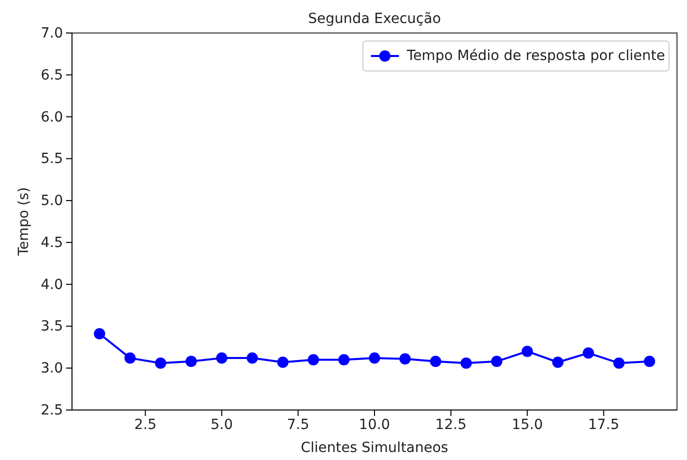 This screenshot has height=460, width=687. What do you see at coordinates (51, 326) in the screenshot?
I see `y-tick-label: 3.5` at bounding box center [51, 326].